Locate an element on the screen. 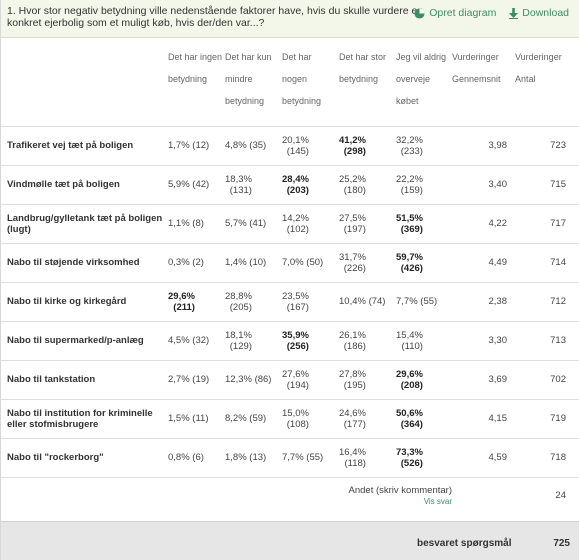 This screenshot has width=579, height=560. download-link: Download is located at coordinates (539, 13).